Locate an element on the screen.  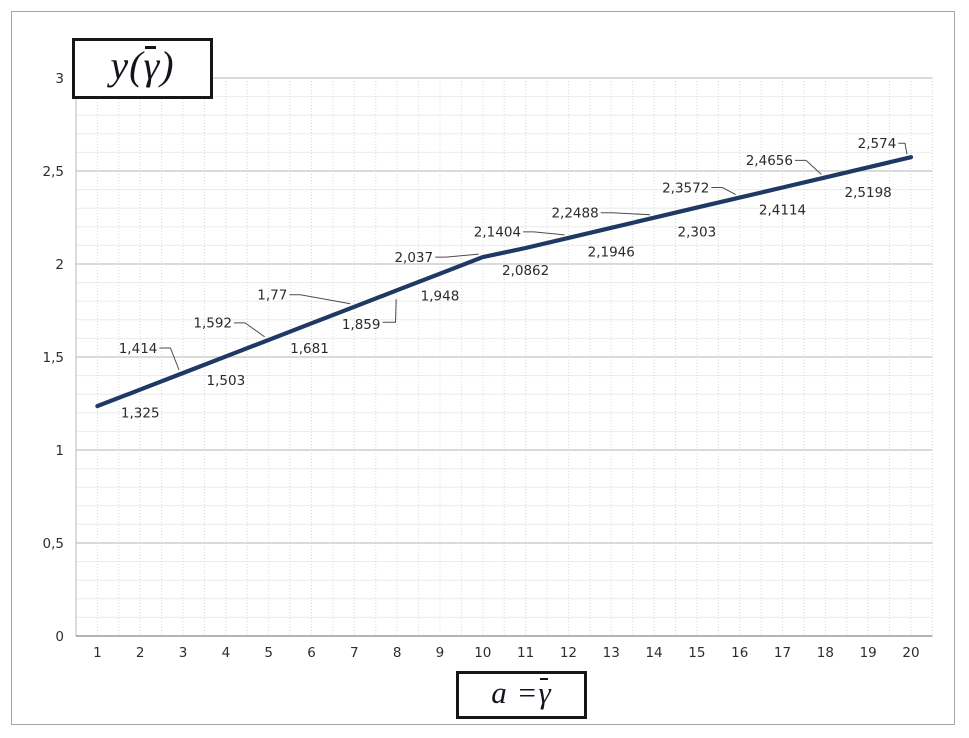
x-tick-label: 9 is located at coordinates (440, 653).